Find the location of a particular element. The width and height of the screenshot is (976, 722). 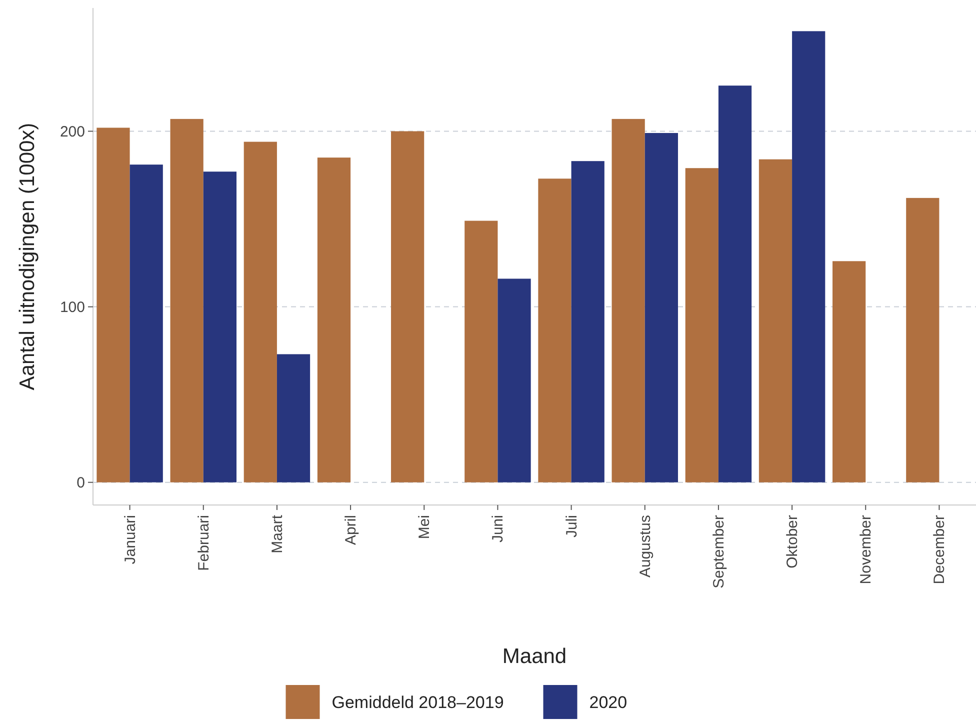

legend-label: Gemiddeld 2018–2019 is located at coordinates (418, 702).